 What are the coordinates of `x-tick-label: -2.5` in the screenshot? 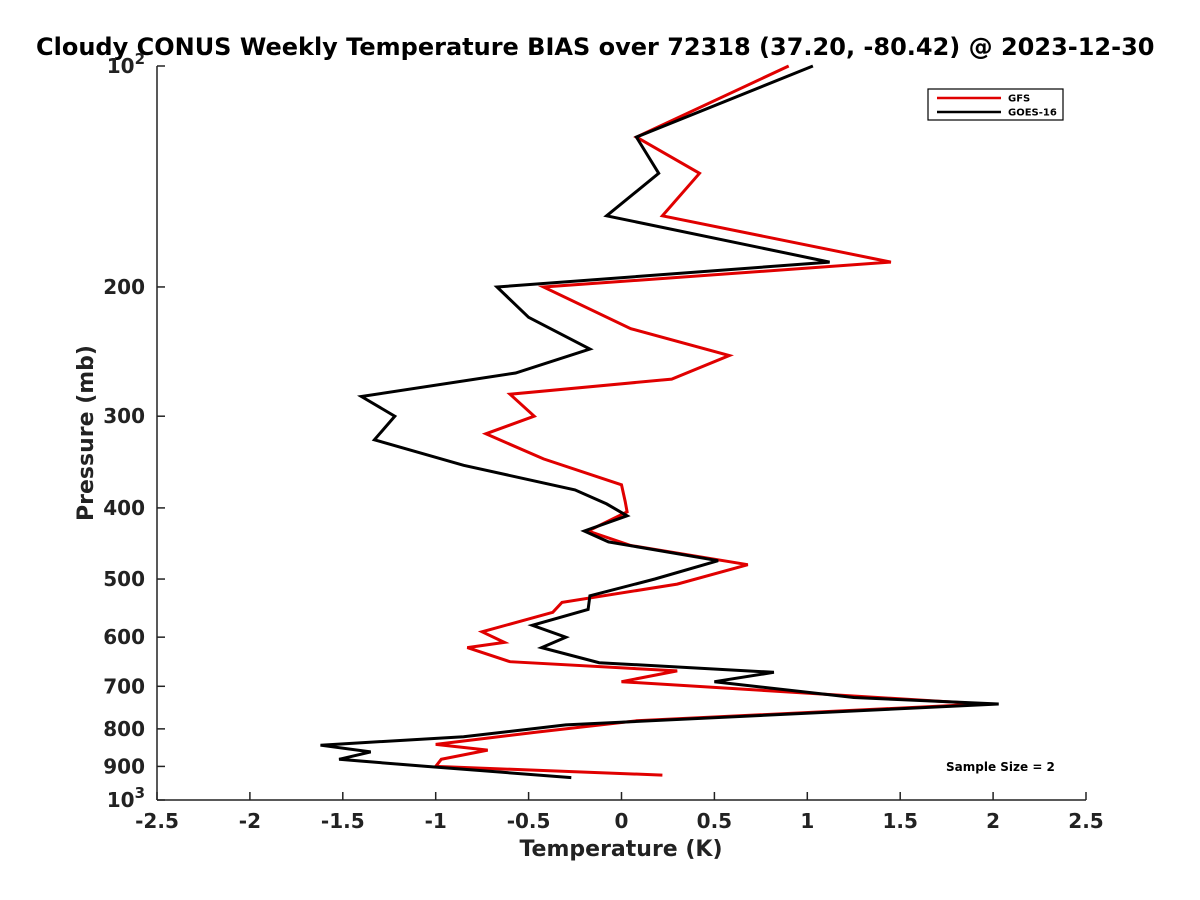 It's located at (157, 821).